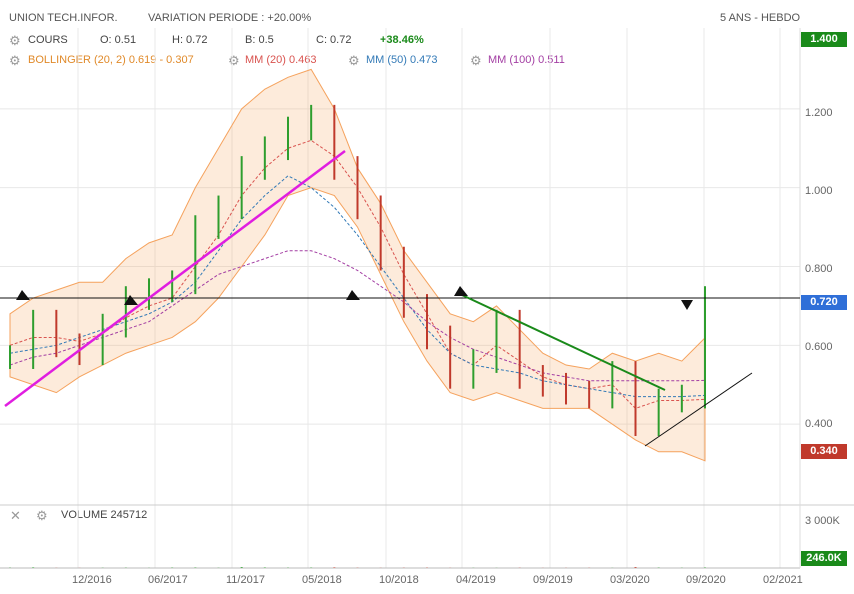 The height and width of the screenshot is (594, 854). I want to click on x-tick-label: 09/2020, so click(706, 580).